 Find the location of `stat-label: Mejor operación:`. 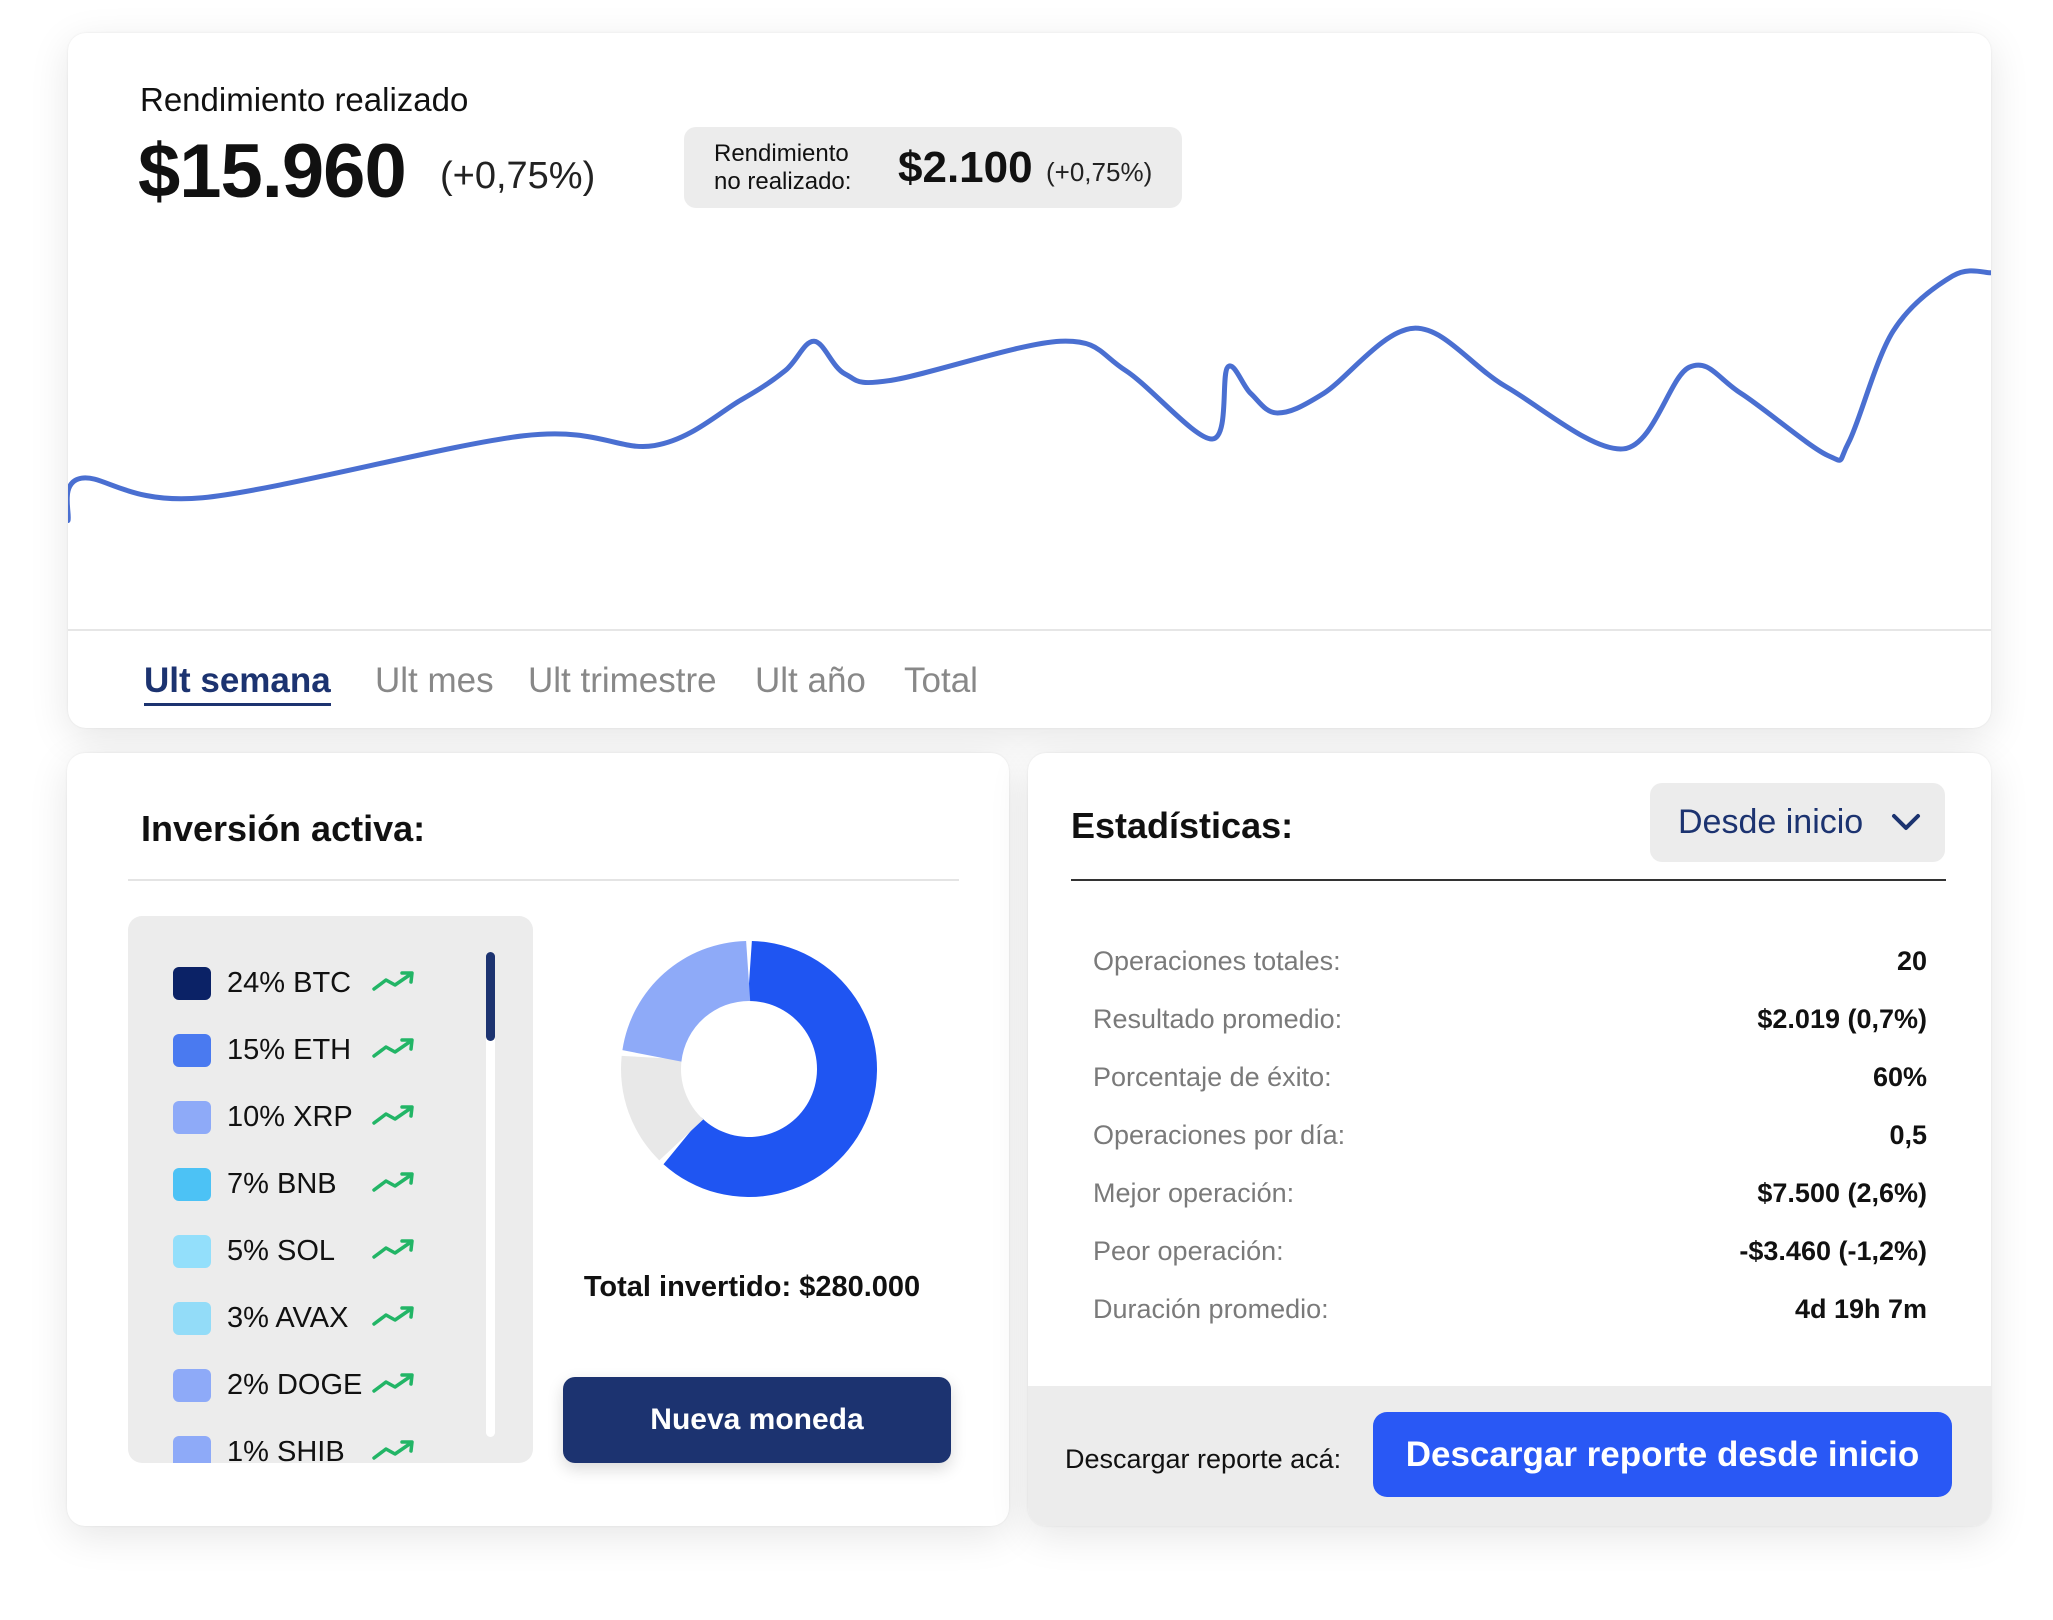

stat-label: Mejor operación: is located at coordinates (1194, 1193).